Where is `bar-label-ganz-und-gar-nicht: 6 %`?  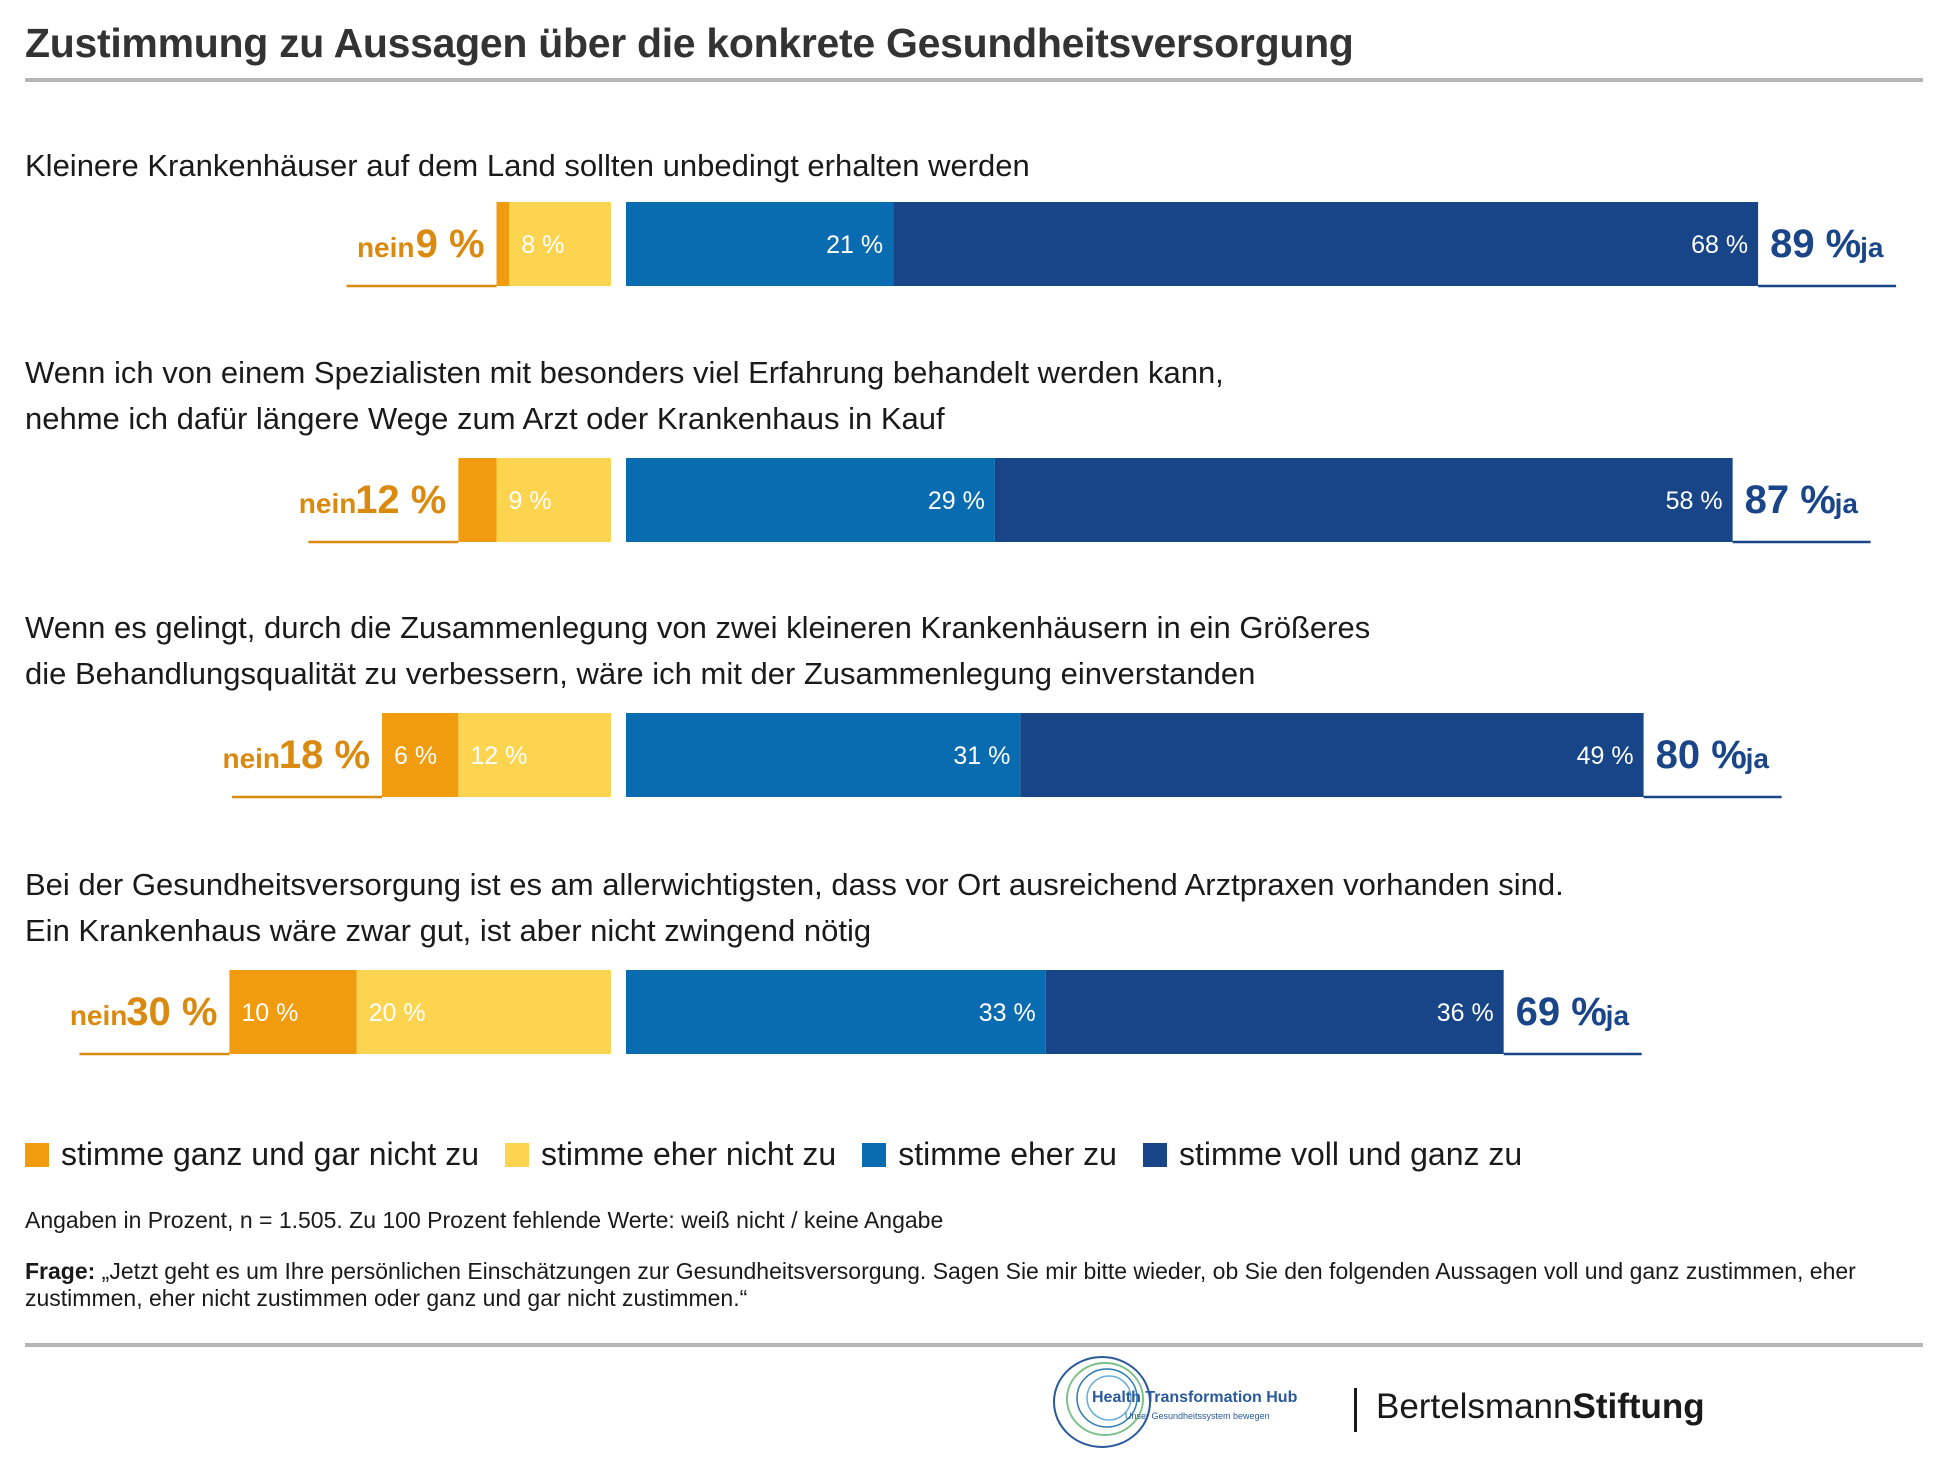 bar-label-ganz-und-gar-nicht: 6 % is located at coordinates (415, 756).